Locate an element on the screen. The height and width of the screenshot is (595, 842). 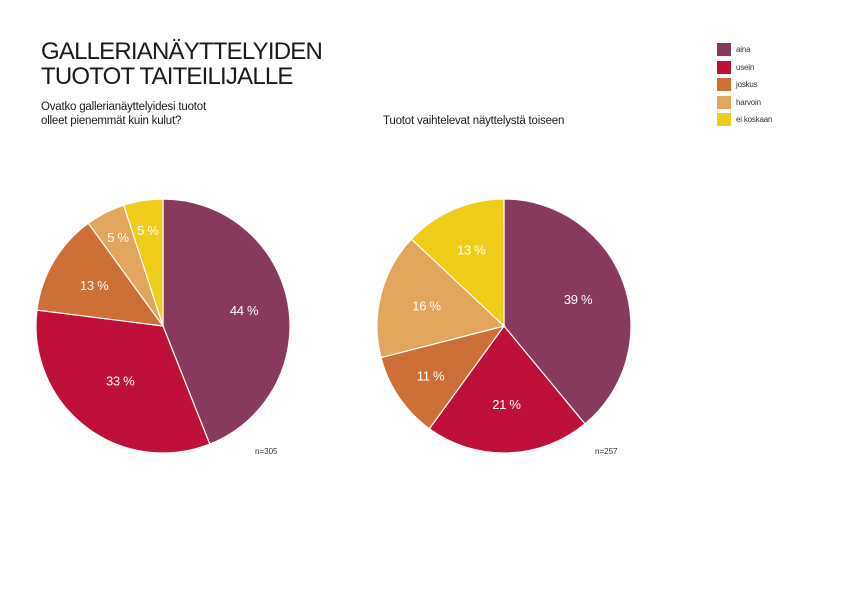
legend-swatch-aina is located at coordinates (724, 50).